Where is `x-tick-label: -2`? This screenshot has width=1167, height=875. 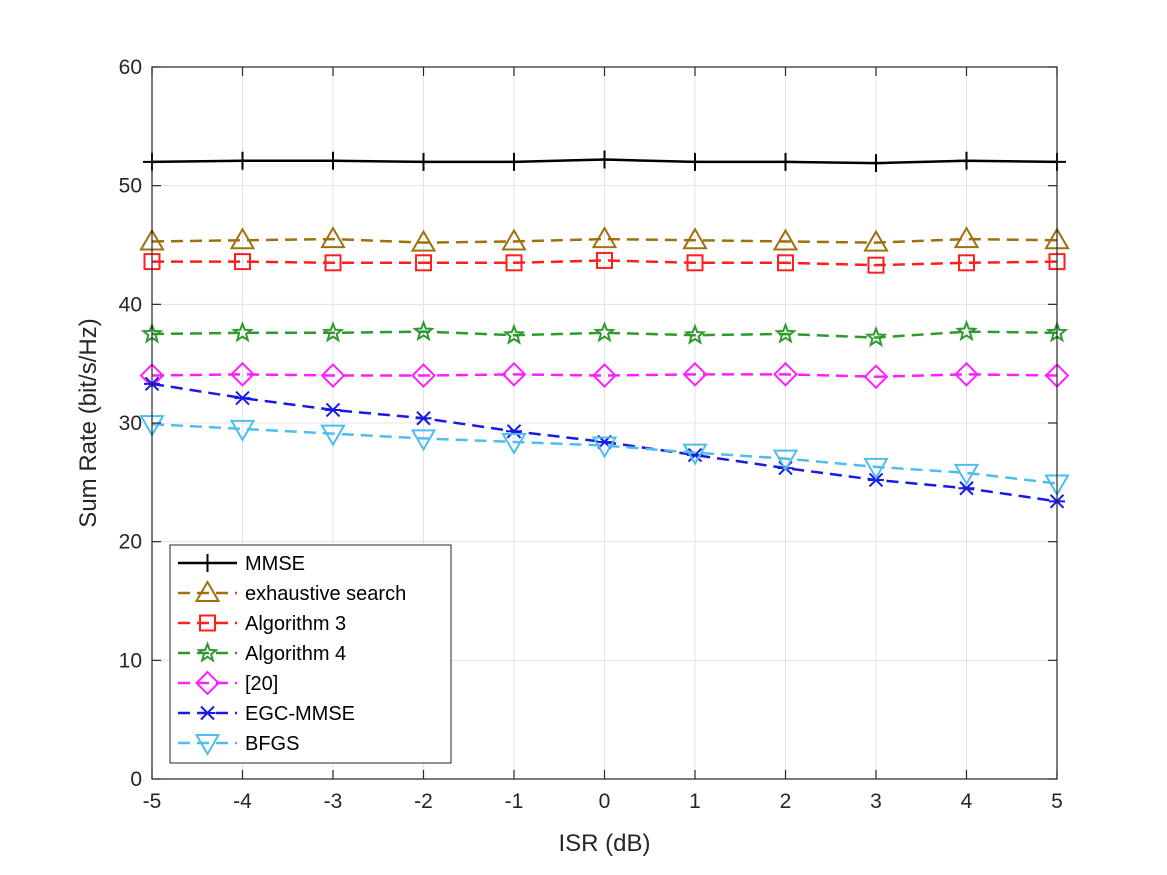 x-tick-label: -2 is located at coordinates (423, 801).